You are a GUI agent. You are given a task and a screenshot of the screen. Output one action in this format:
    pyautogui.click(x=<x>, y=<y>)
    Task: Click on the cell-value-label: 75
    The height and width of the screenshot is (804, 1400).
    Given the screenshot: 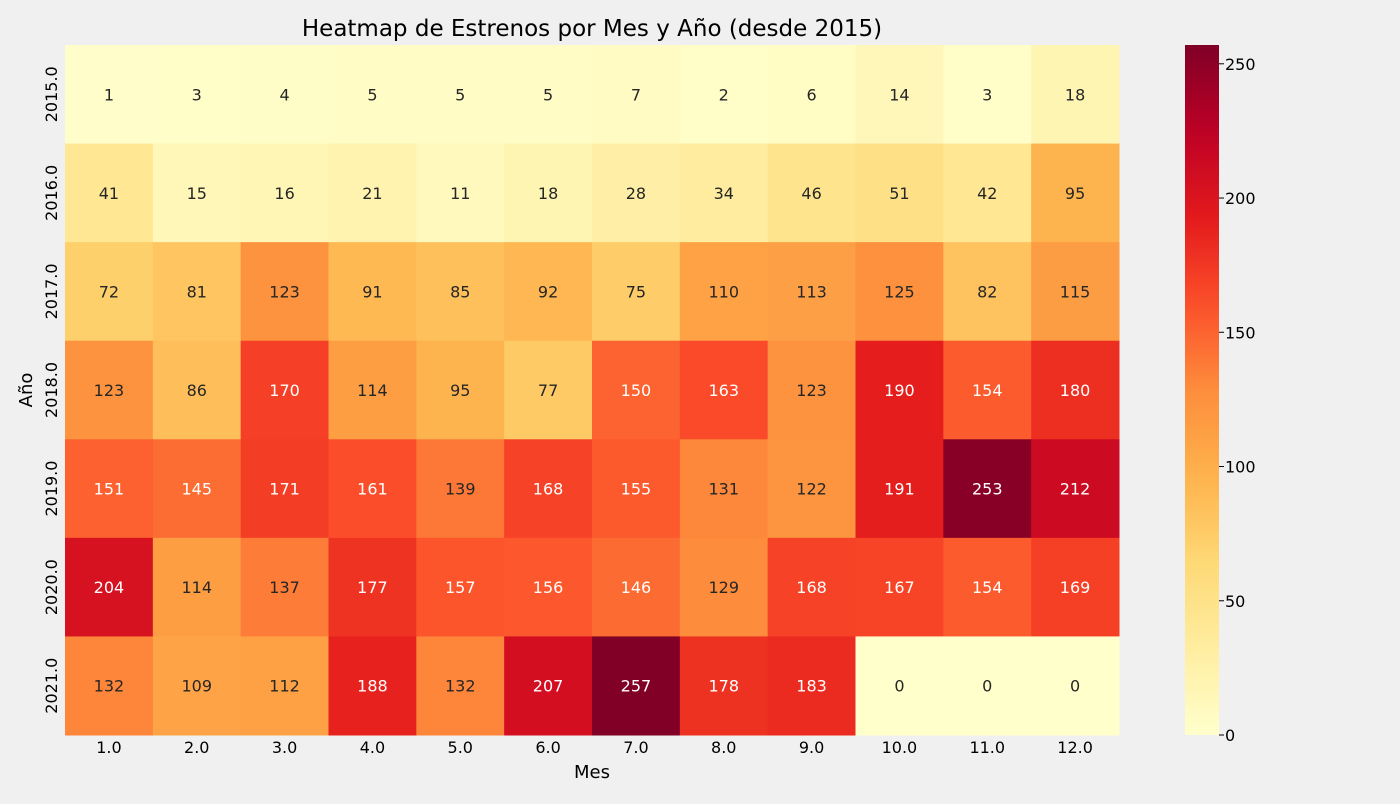 What is the action you would take?
    pyautogui.click(x=636, y=291)
    